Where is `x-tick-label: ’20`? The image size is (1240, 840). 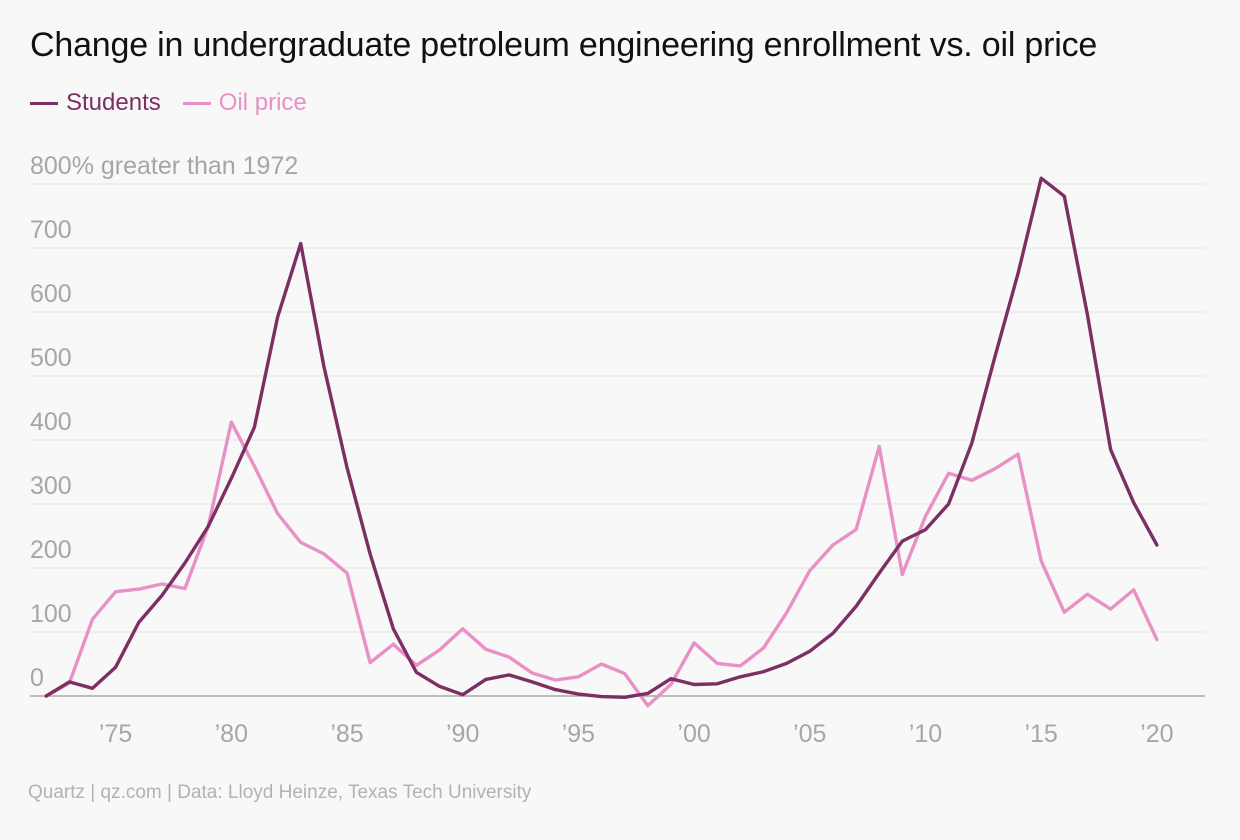
x-tick-label: ’20 is located at coordinates (1156, 734).